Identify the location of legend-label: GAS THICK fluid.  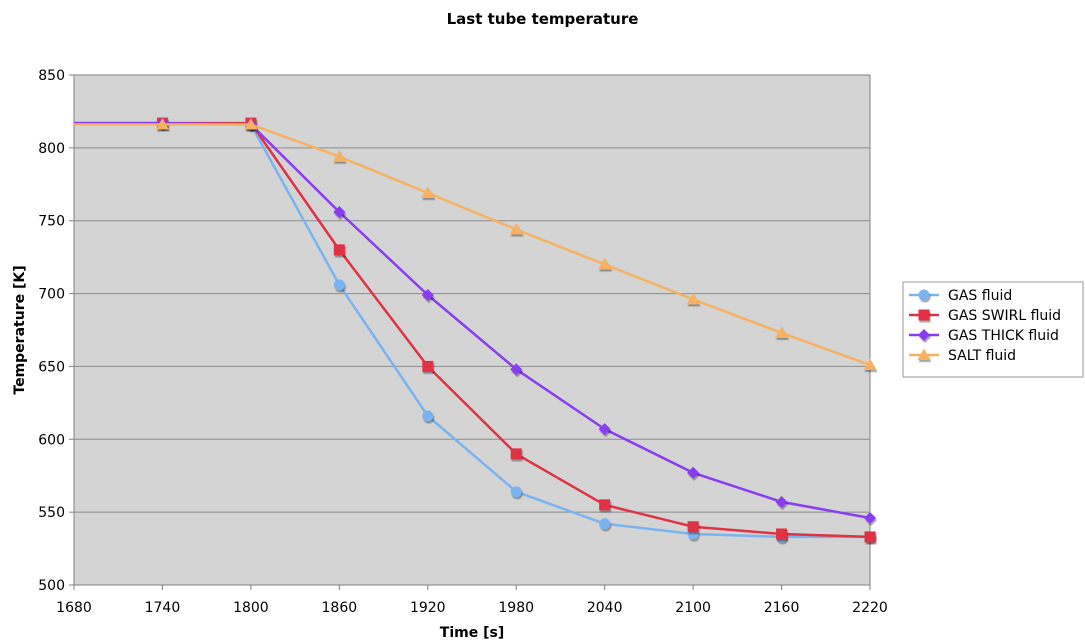
(1003, 336).